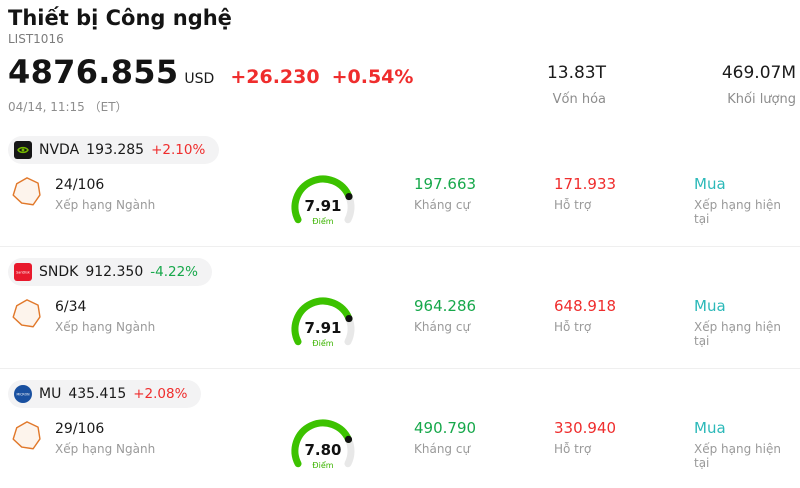 The height and width of the screenshot is (488, 800). I want to click on svg-text: MICRON, so click(23, 395).